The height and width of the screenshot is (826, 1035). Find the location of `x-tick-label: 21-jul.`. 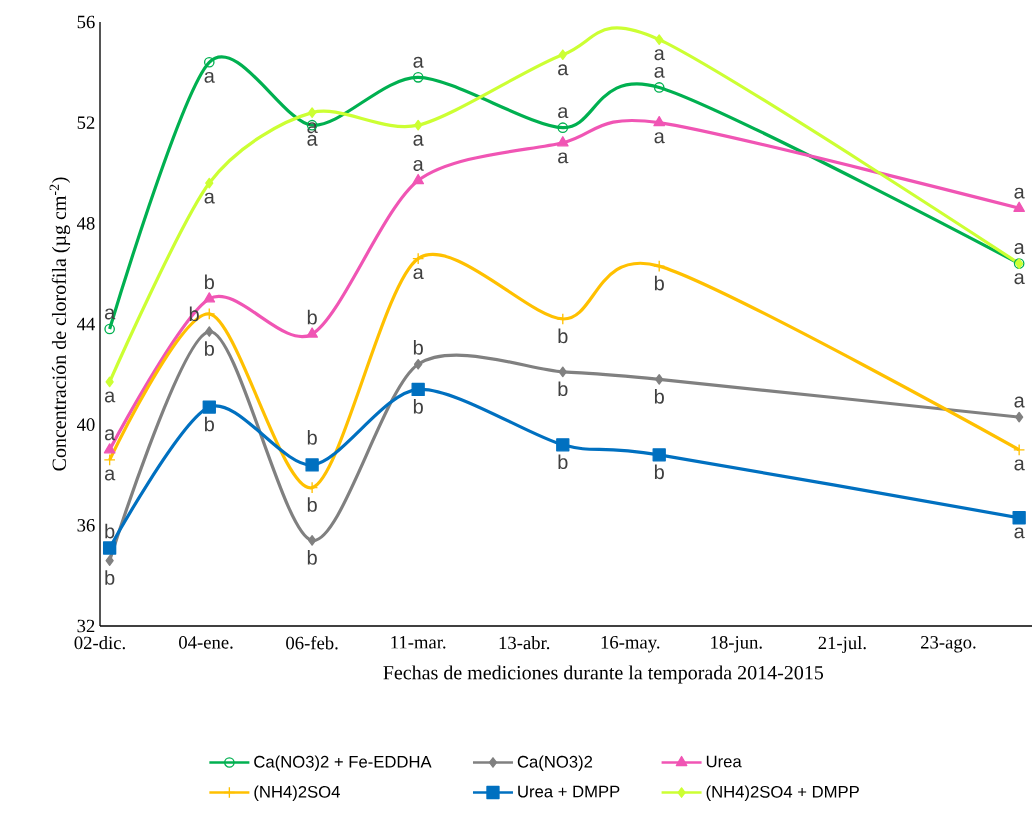

x-tick-label: 21-jul. is located at coordinates (842, 644).